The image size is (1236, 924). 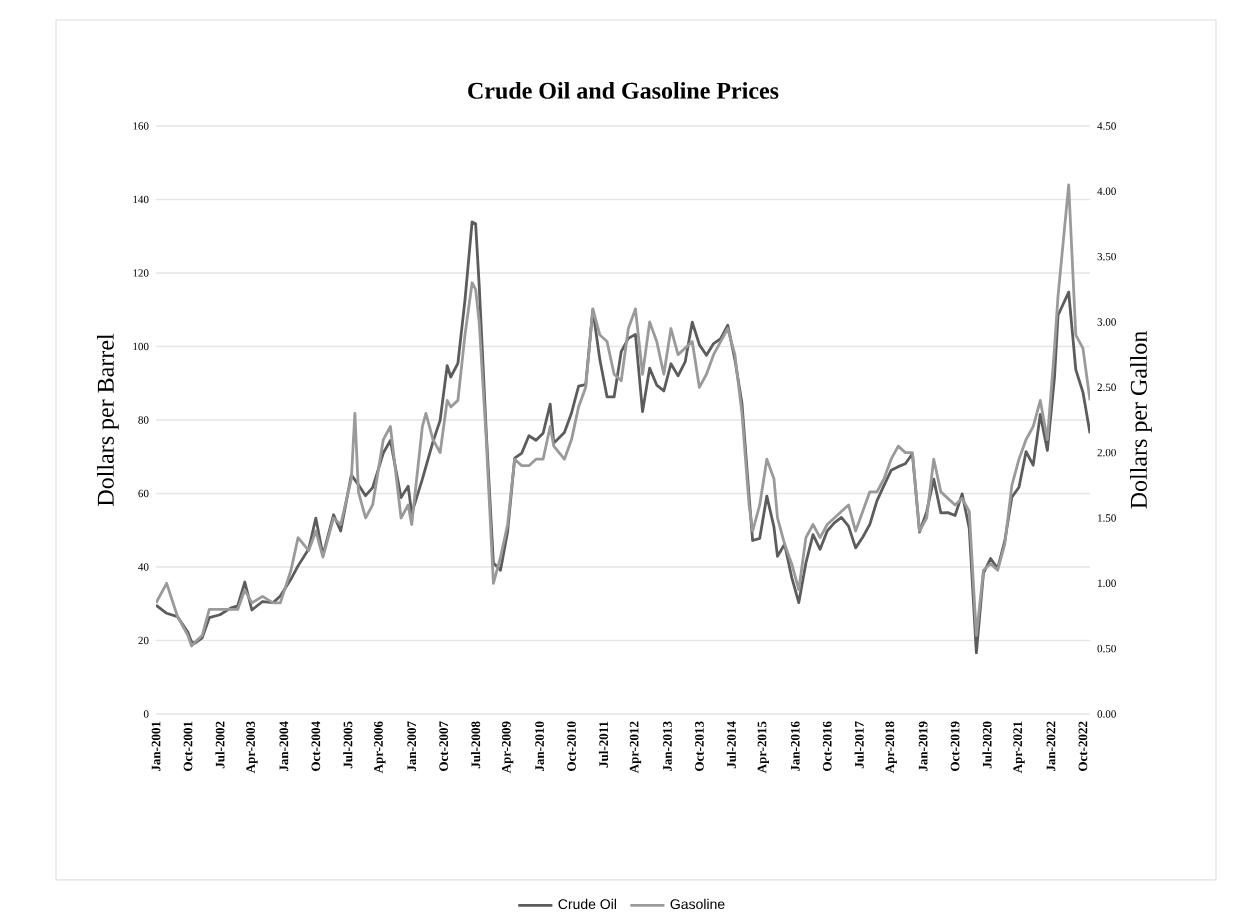 What do you see at coordinates (107, 419) in the screenshot?
I see `y-axis-title: Dollars per Barrel` at bounding box center [107, 419].